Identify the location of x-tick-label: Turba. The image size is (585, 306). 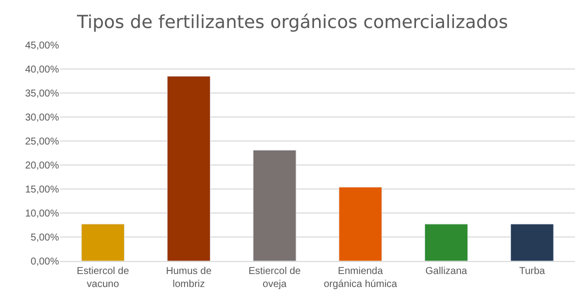
(532, 271).